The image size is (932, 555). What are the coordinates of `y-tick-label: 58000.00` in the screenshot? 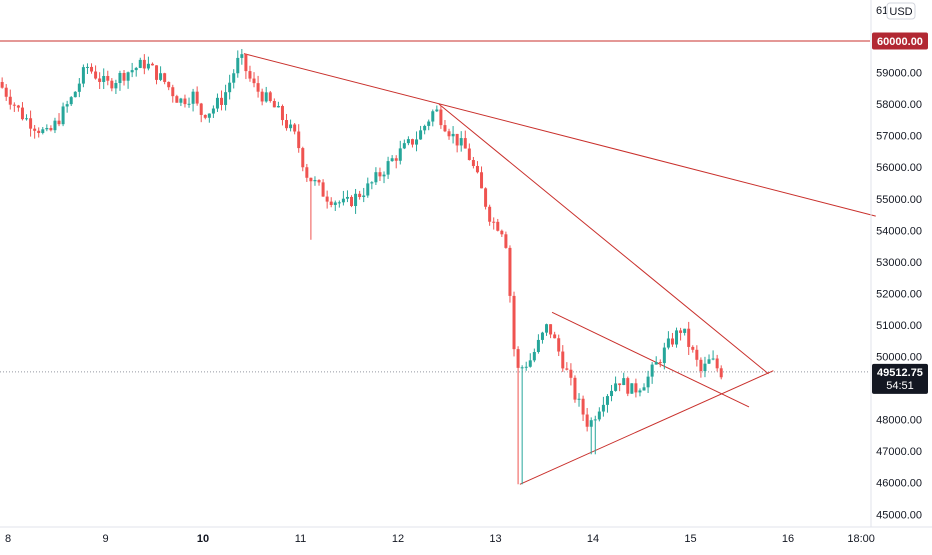 It's located at (899, 105).